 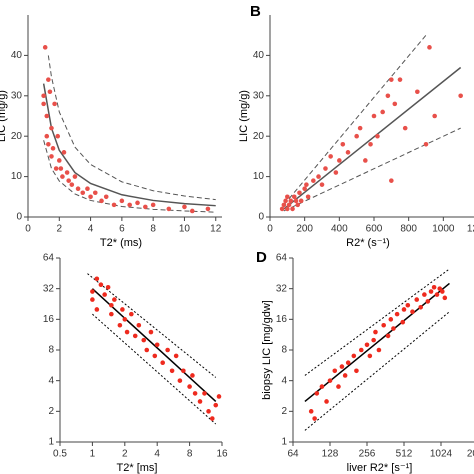 What do you see at coordinates (470, 454) in the screenshot?
I see `x-tick-label: 2048` at bounding box center [470, 454].